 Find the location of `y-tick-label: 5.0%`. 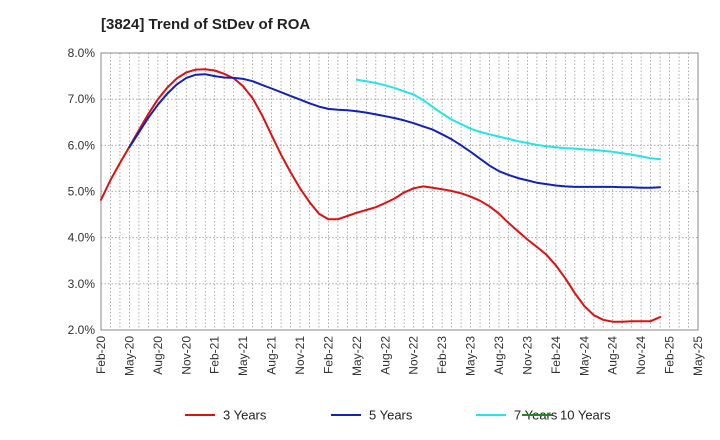

y-tick-label: 5.0% is located at coordinates (82, 192).